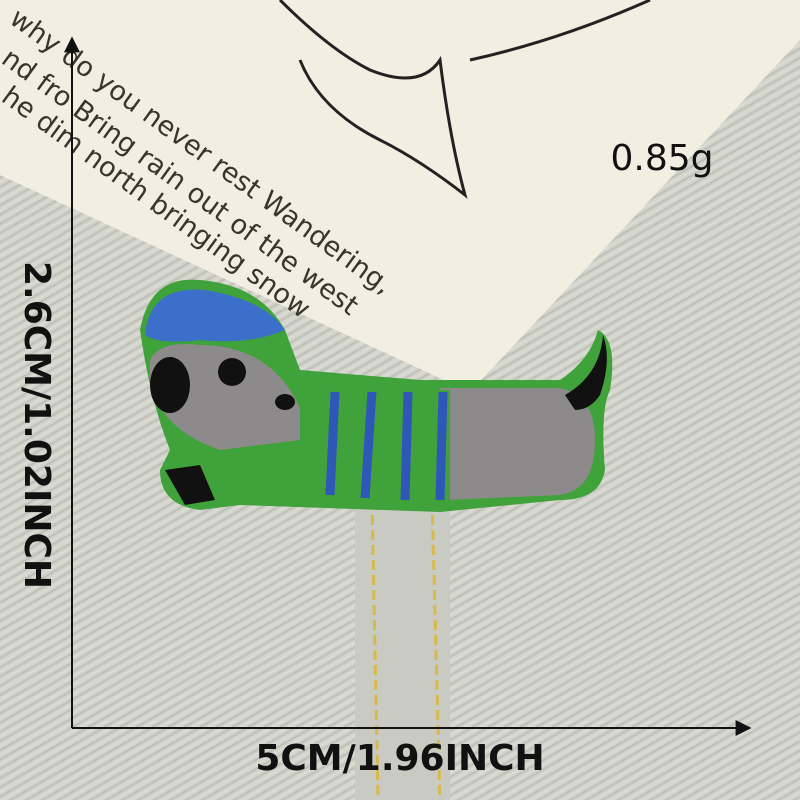 This screenshot has width=800, height=800. Describe the element at coordinates (36, 425) in the screenshot. I see `height-label: 2.6CM/1.02INCH` at that location.